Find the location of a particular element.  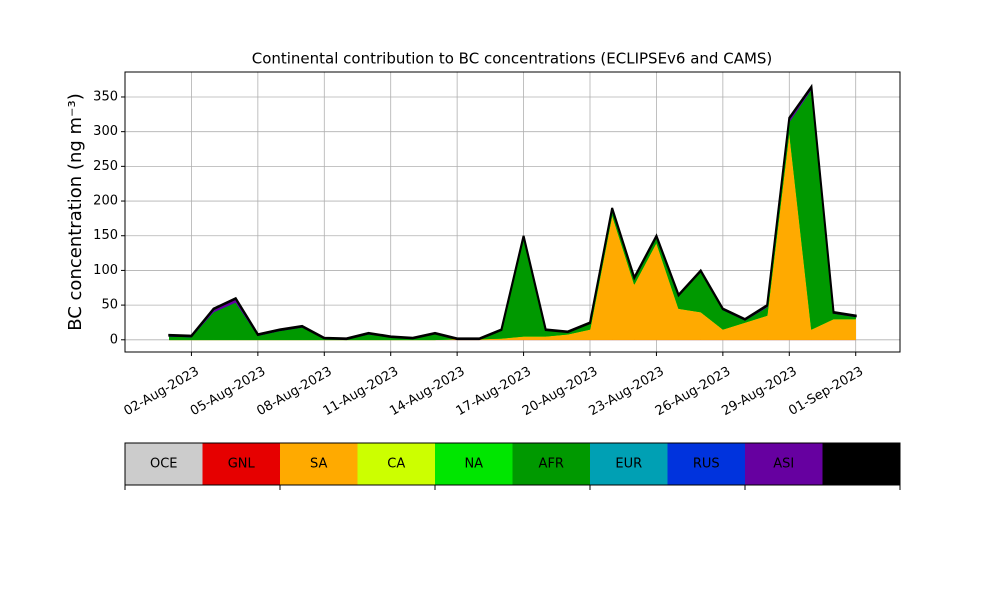

legend-label: GNL is located at coordinates (242, 464).